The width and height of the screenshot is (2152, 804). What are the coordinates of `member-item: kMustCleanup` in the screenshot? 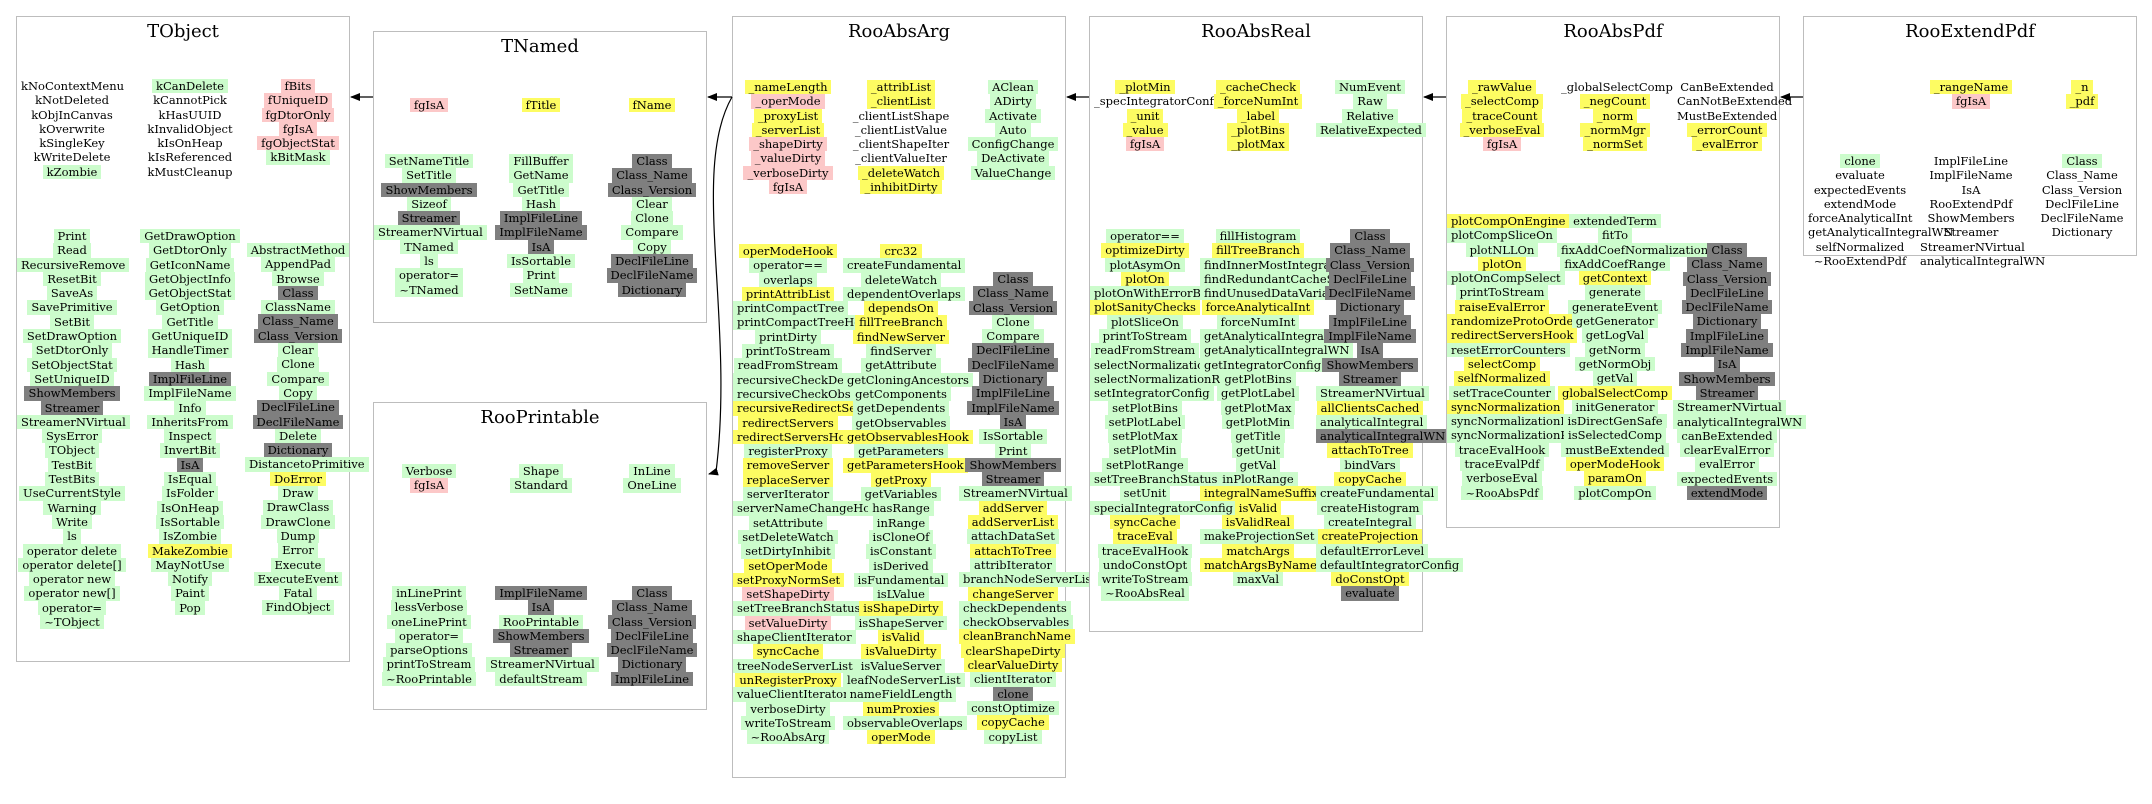 It's located at (190, 171).